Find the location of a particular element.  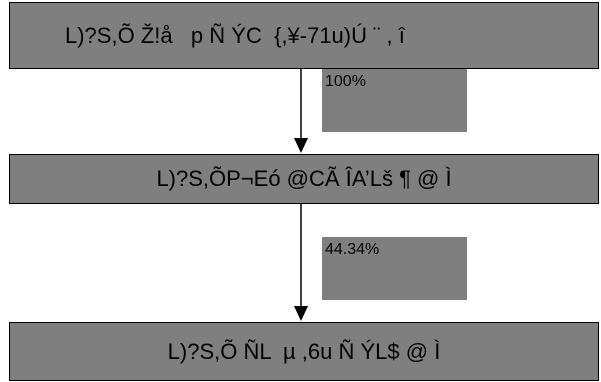

percentage-label-1: 100% is located at coordinates (345, 81).